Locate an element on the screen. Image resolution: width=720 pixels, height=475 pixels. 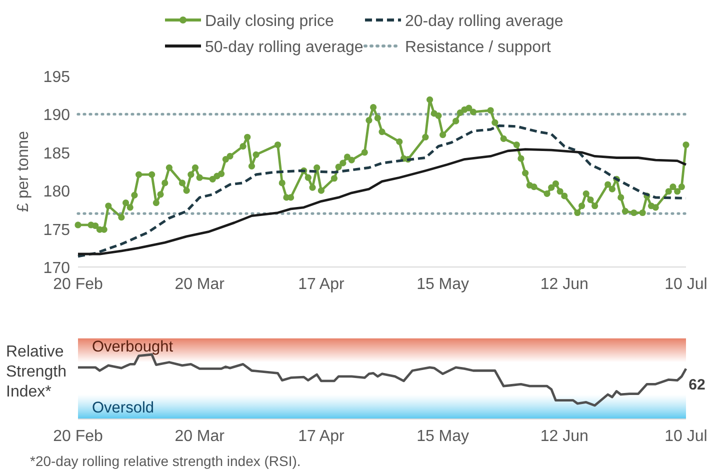
legend-label: 20-day rolling average is located at coordinates (484, 21).